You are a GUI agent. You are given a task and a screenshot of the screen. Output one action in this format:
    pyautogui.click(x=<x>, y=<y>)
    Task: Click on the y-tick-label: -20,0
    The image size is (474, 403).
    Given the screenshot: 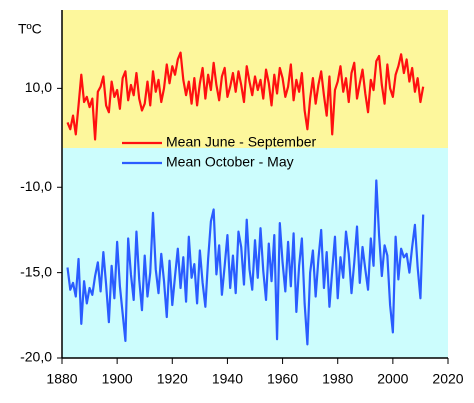 What is the action you would take?
    pyautogui.click(x=36, y=357)
    